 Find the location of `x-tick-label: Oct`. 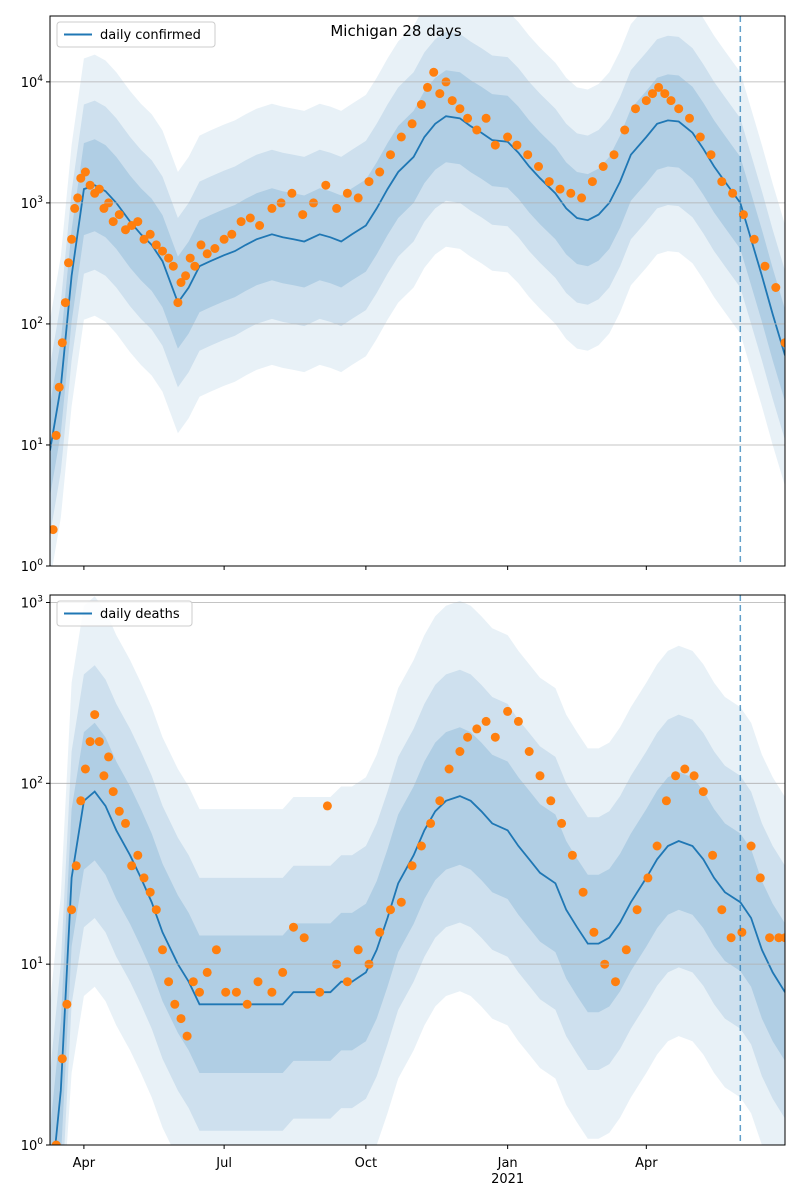

x-tick-label: Oct is located at coordinates (366, 1163).